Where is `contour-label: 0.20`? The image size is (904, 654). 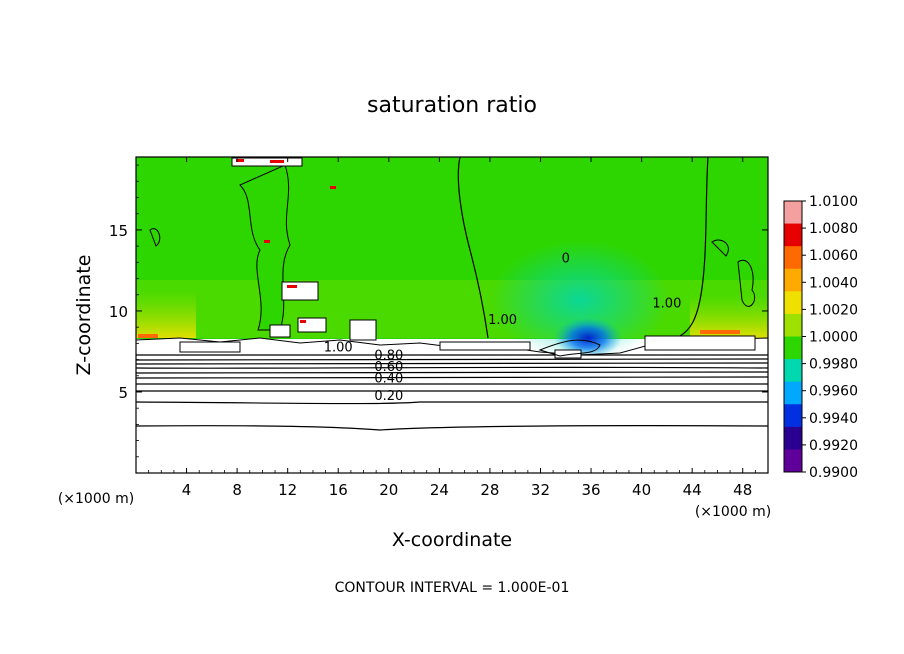
contour-label: 0.20 is located at coordinates (388, 396).